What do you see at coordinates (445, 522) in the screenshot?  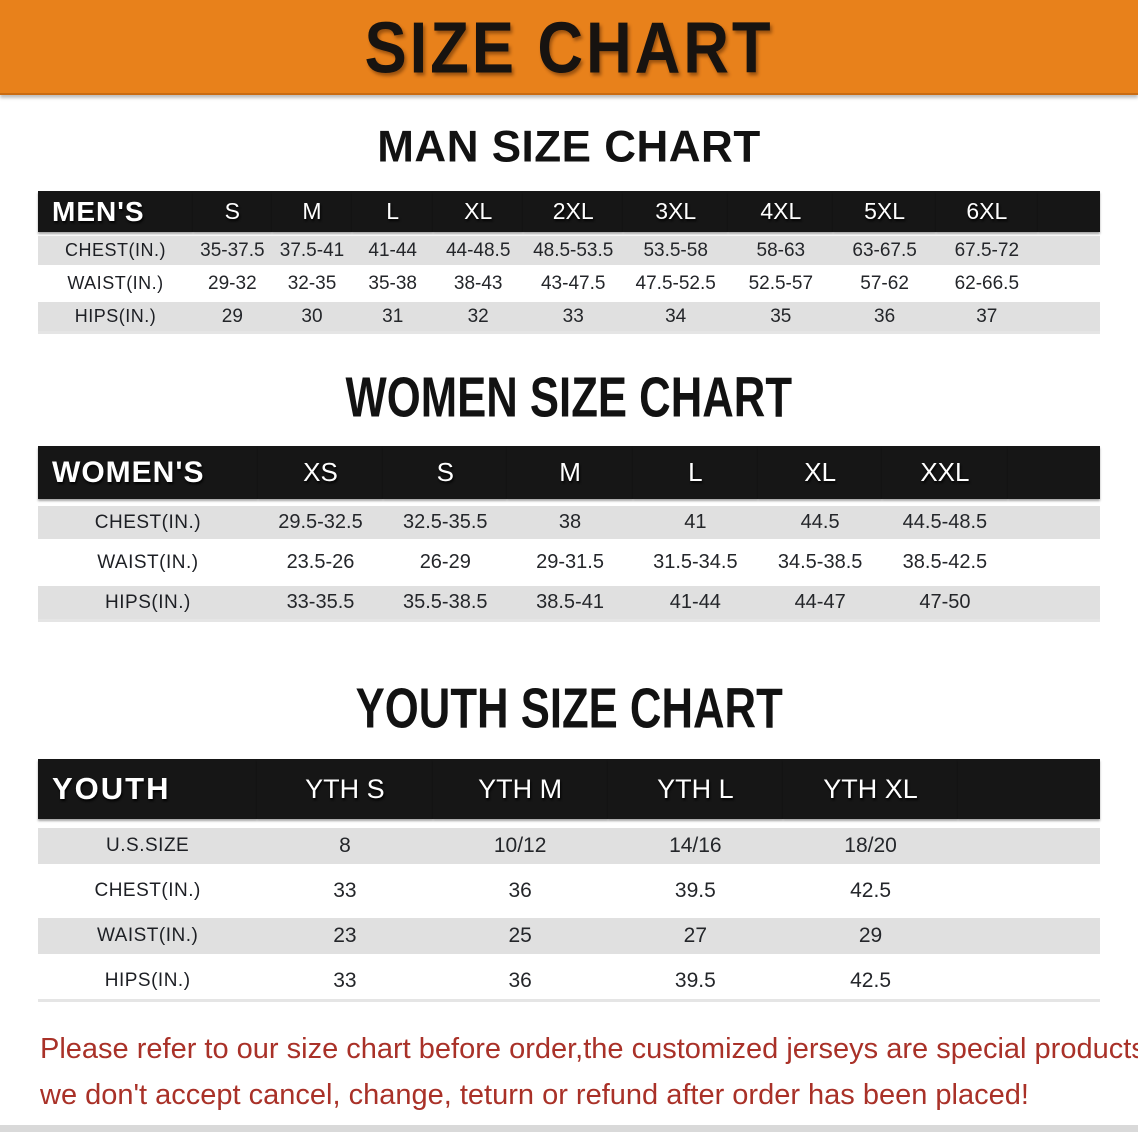 I see `size-value-cell: 32.5-35.5` at bounding box center [445, 522].